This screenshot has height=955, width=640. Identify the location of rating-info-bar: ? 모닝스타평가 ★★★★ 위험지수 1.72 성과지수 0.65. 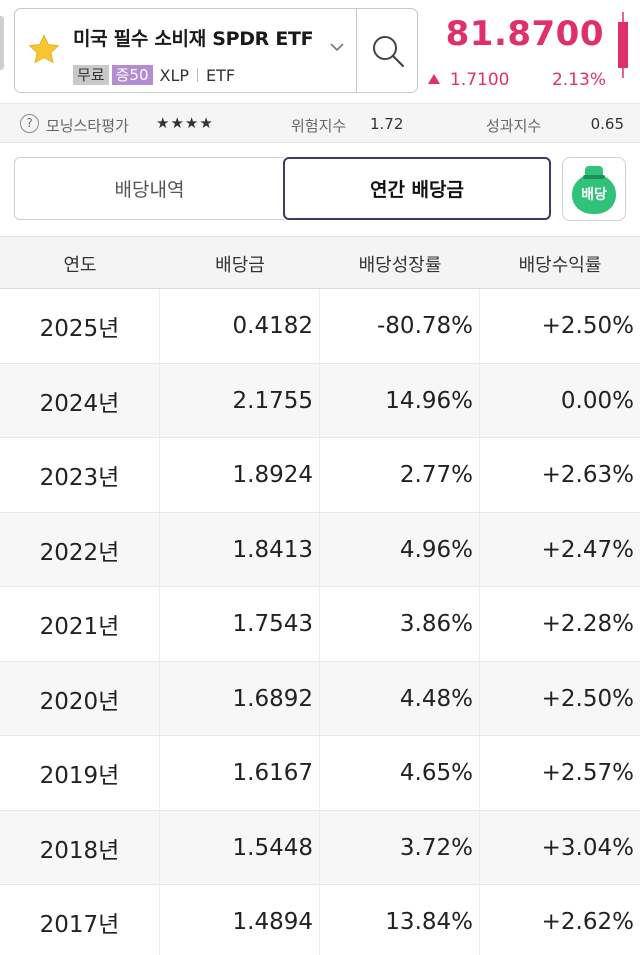
(320, 123).